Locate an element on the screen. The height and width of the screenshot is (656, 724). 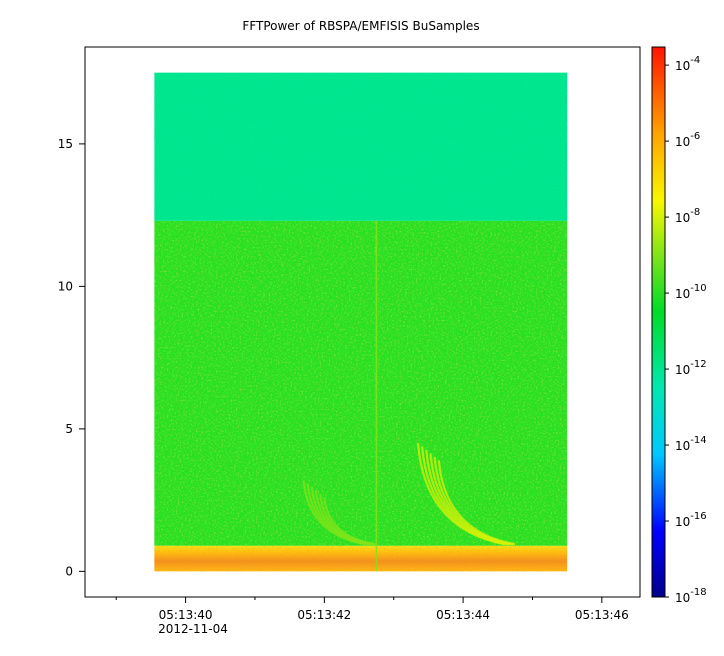
y-tick-label: 10 is located at coordinates (65, 286).